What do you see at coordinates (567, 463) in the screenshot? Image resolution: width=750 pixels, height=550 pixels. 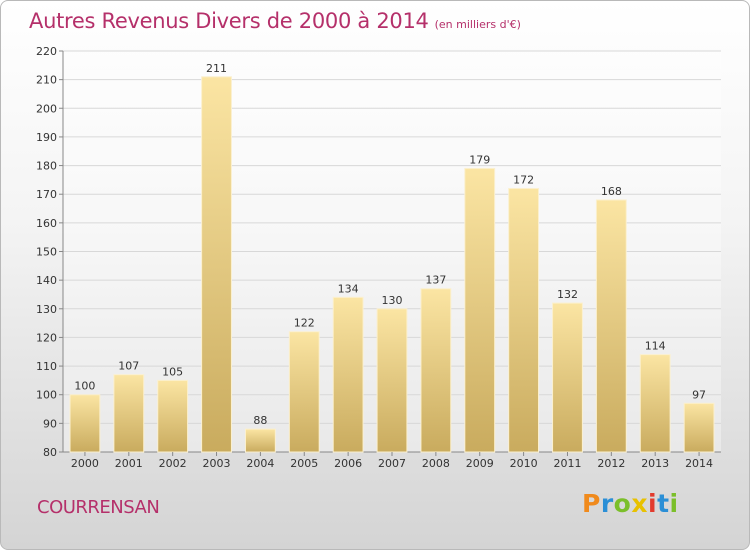 I see `x-tick-label: 2011` at bounding box center [567, 463].